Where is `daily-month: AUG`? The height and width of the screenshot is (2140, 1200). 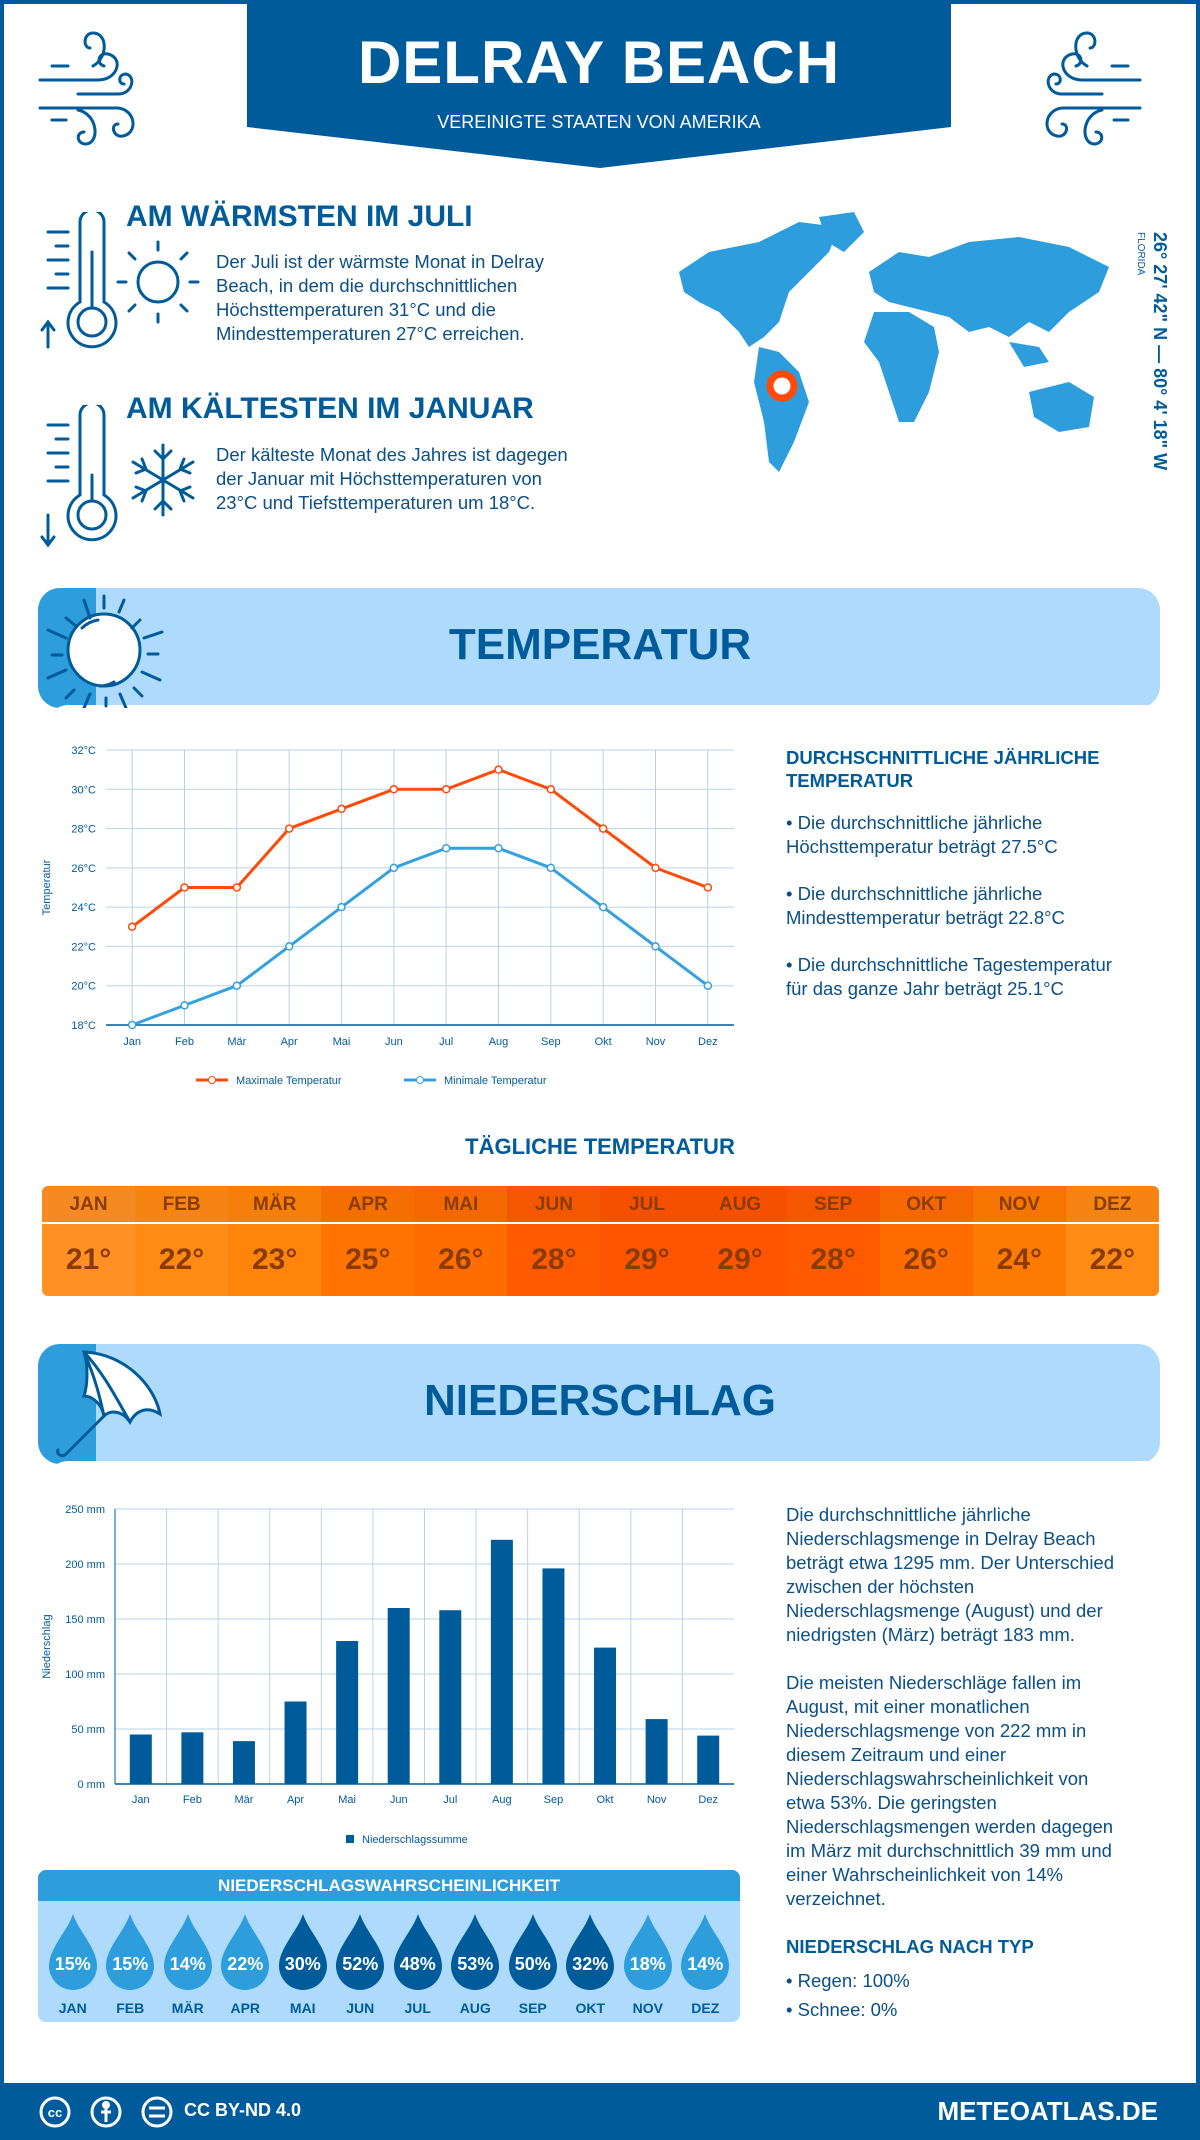
daily-month: AUG is located at coordinates (740, 1205).